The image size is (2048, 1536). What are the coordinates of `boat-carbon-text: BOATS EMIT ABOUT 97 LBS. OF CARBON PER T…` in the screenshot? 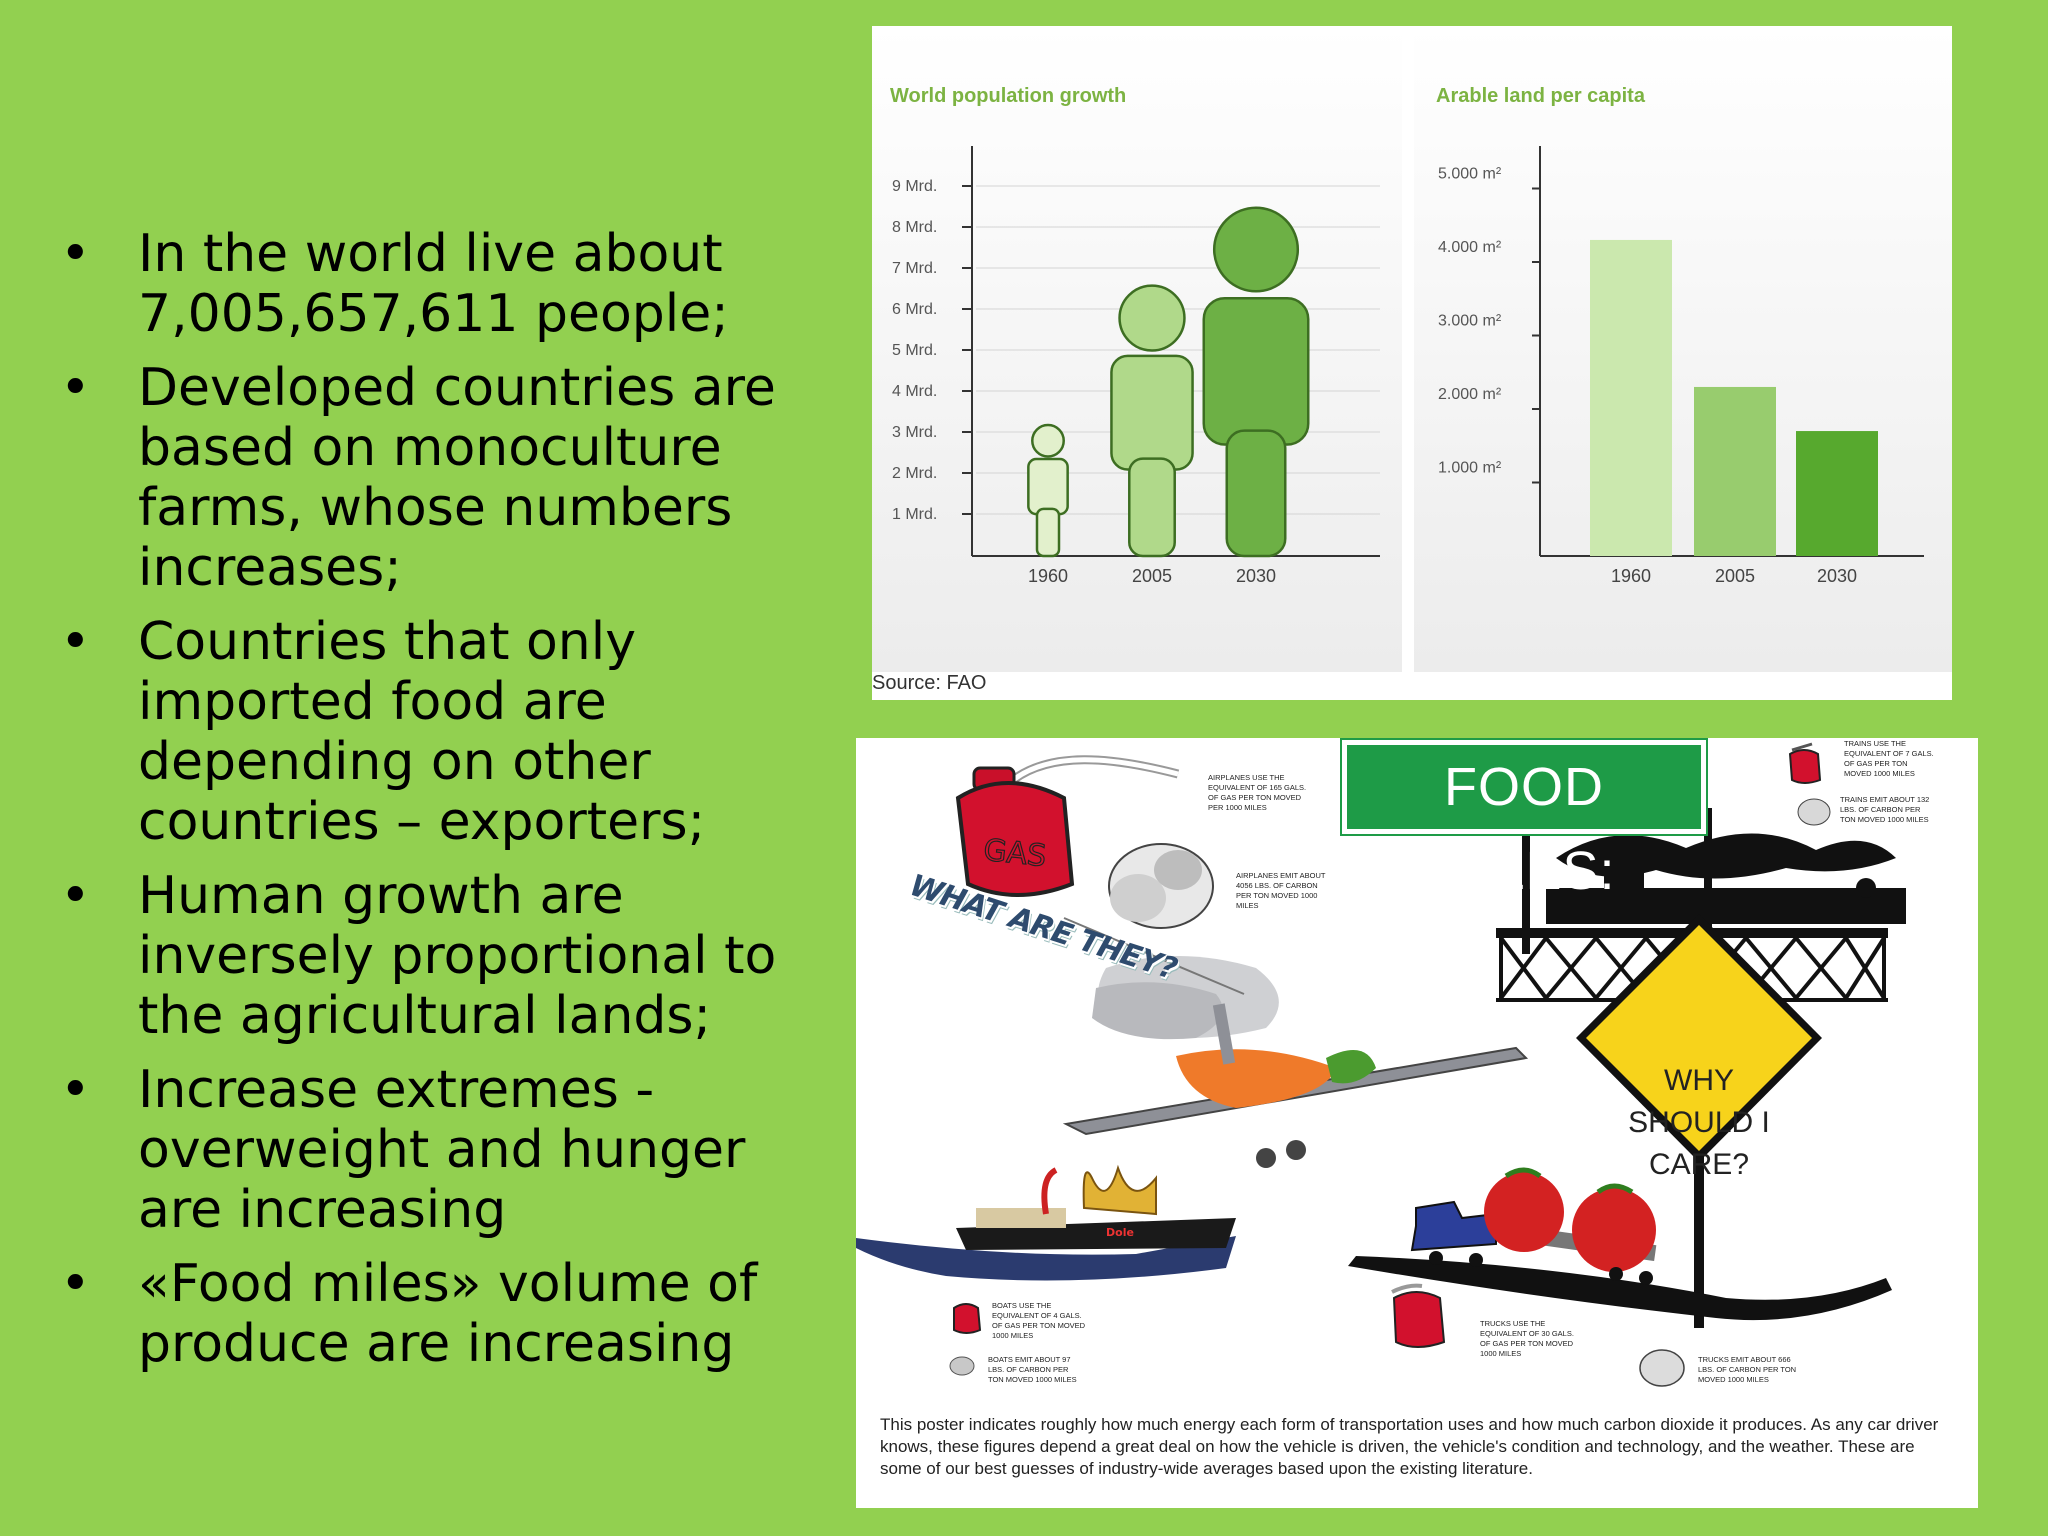 It's located at (1032, 1369).